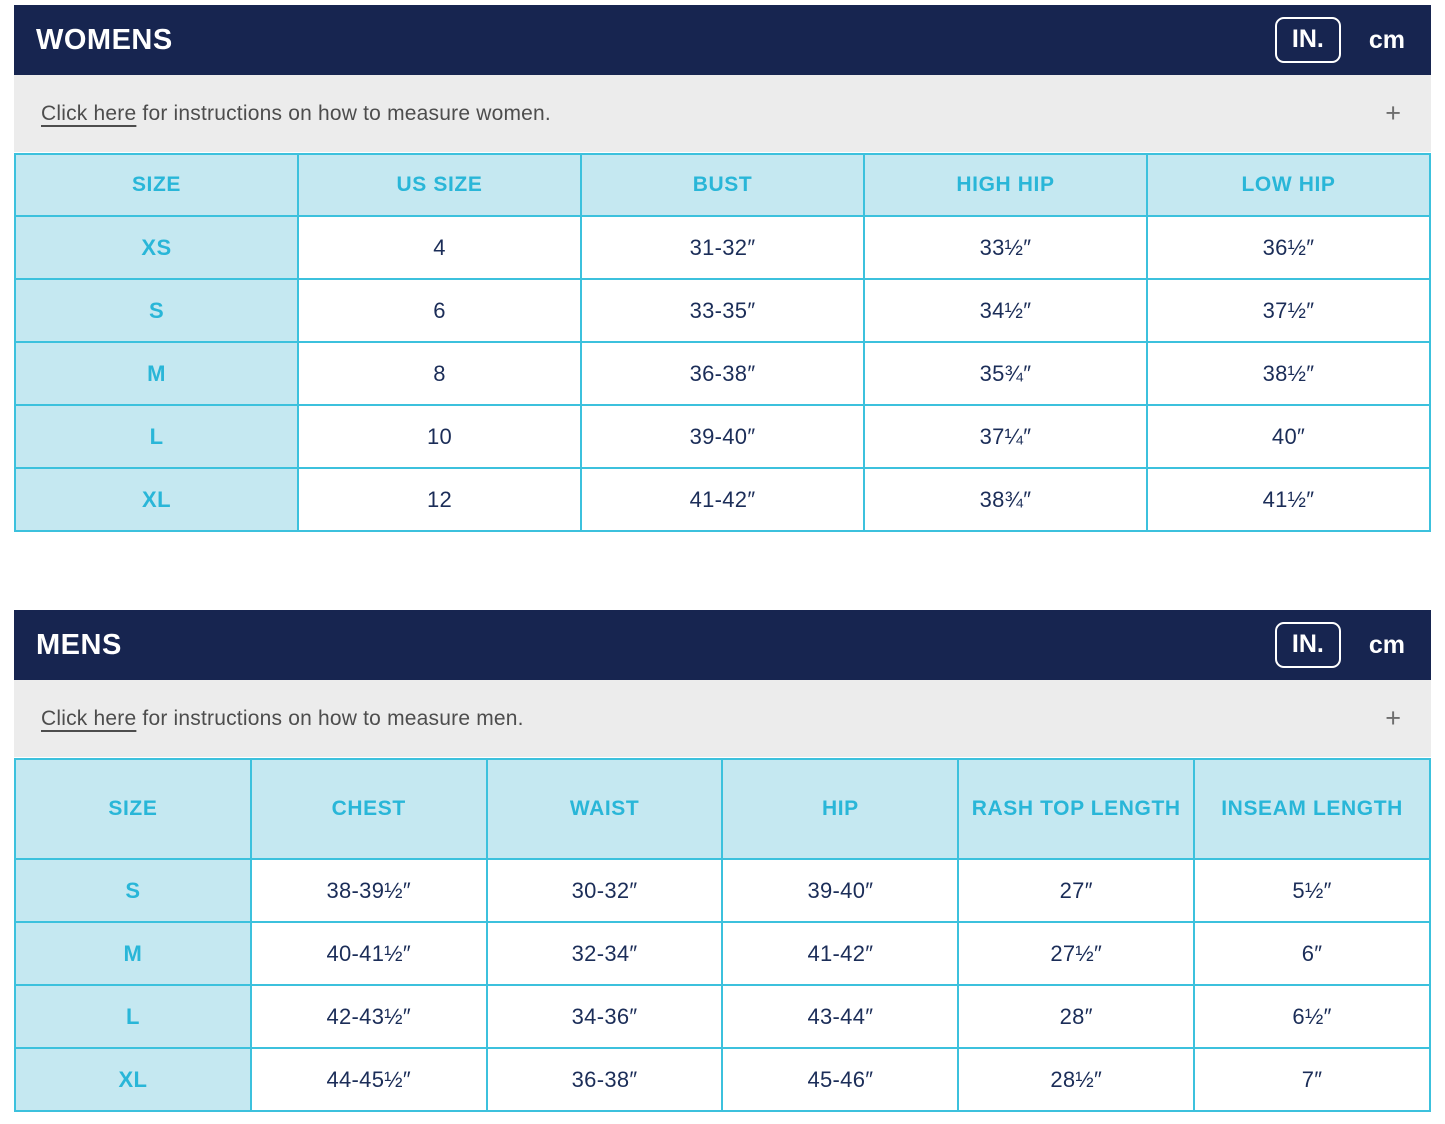 Image resolution: width=1445 pixels, height=1124 pixels. What do you see at coordinates (1288, 373) in the screenshot?
I see `measurement-cell: 38½″` at bounding box center [1288, 373].